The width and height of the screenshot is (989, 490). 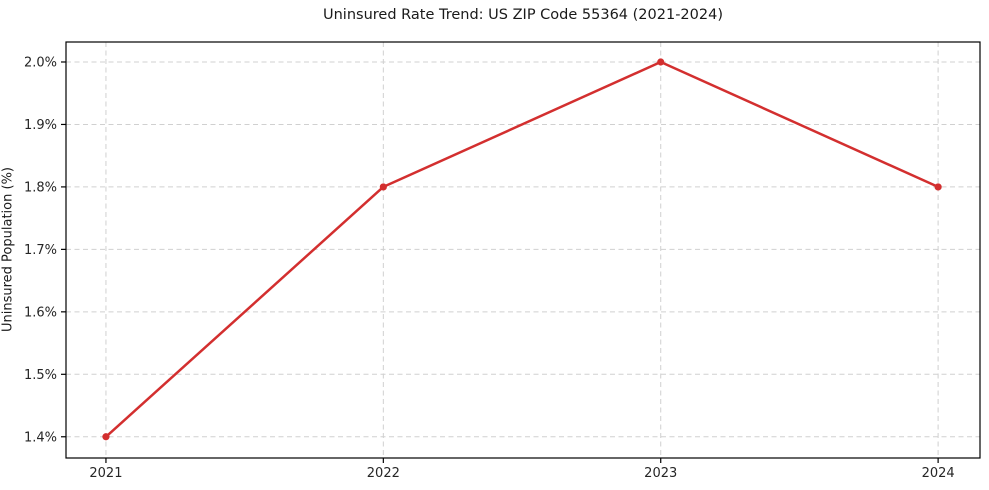 What do you see at coordinates (938, 473) in the screenshot?
I see `x-tick-label: 2024` at bounding box center [938, 473].